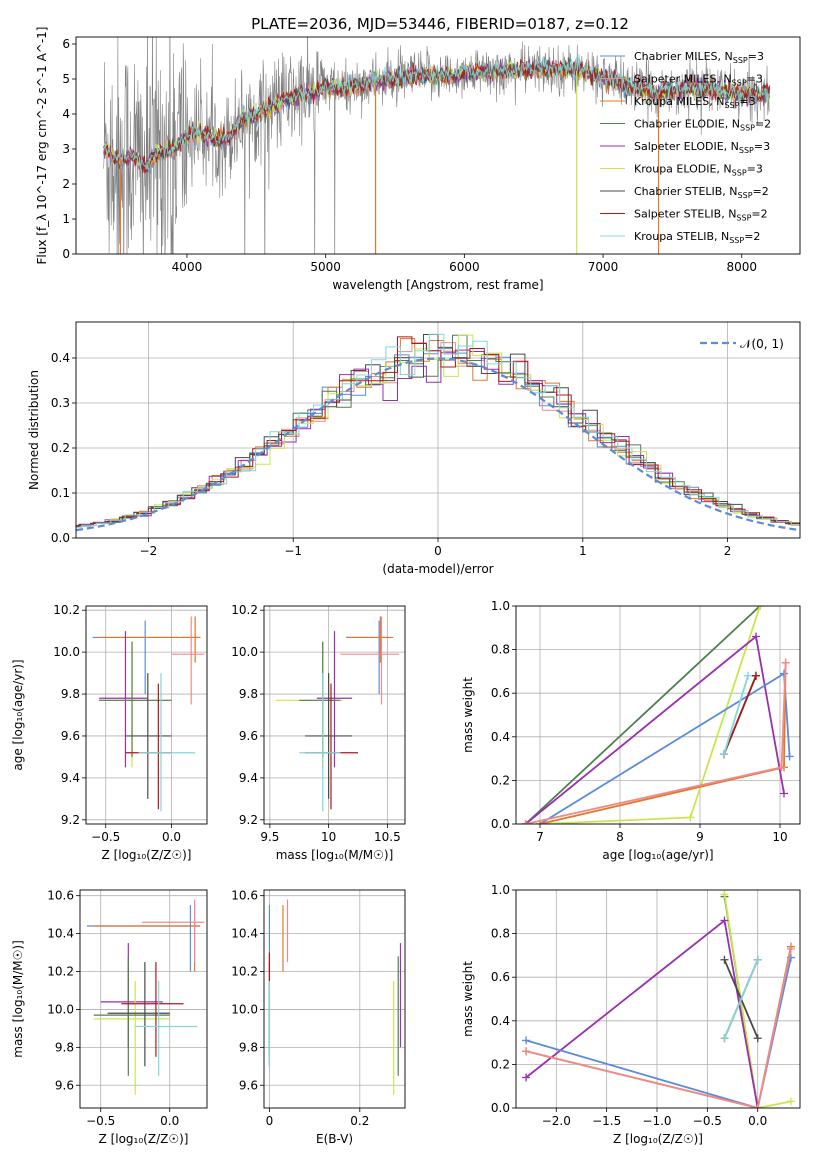 This screenshot has height=1170, width=819. I want to click on mass-vs-ebv-panel: 0 0.2 9.6 9.8 10.0 10.2 10.4 10.6 E(B-V), so click(318, 1017).